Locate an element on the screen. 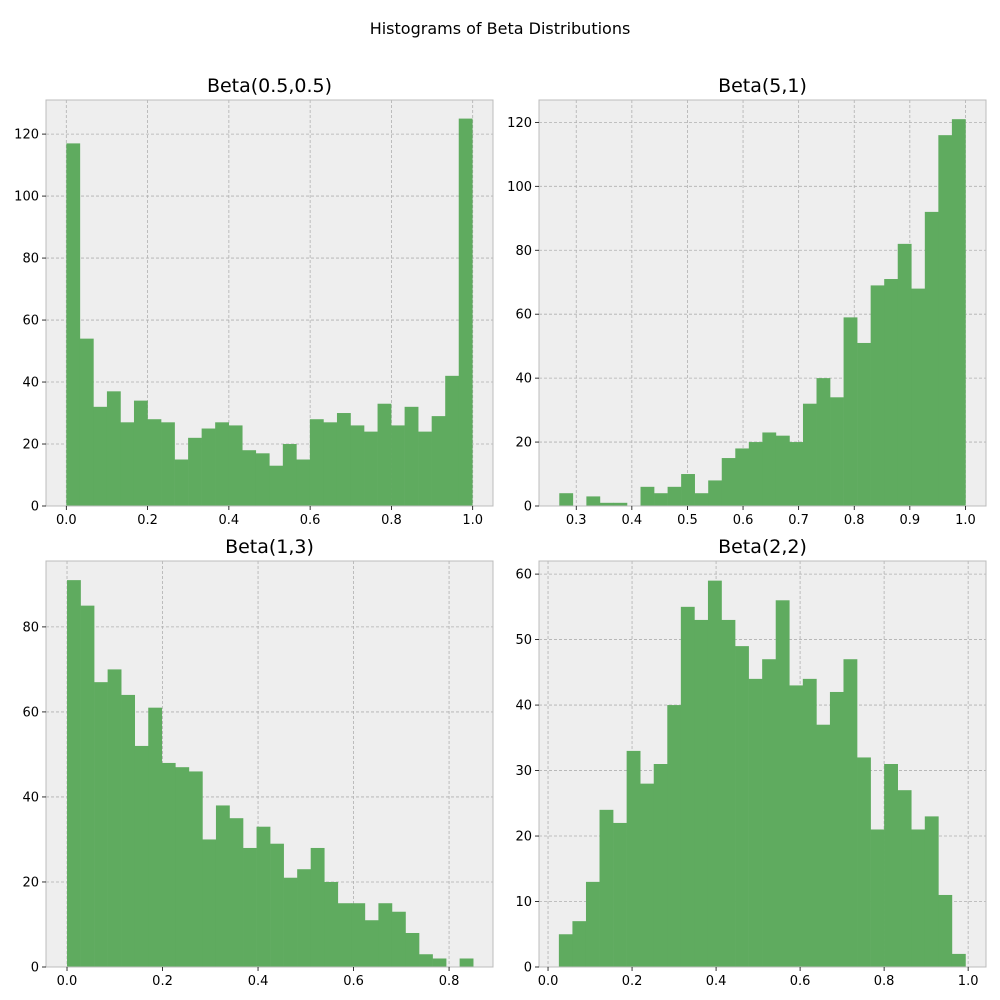  x-tick-label: 0.0 is located at coordinates (548, 981).